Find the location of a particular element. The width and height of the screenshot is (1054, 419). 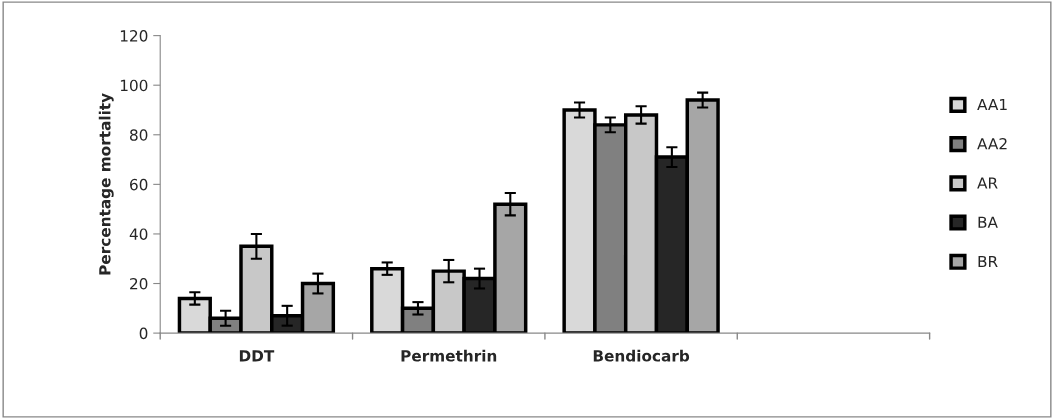

legend-label: AA2 is located at coordinates (992, 144).